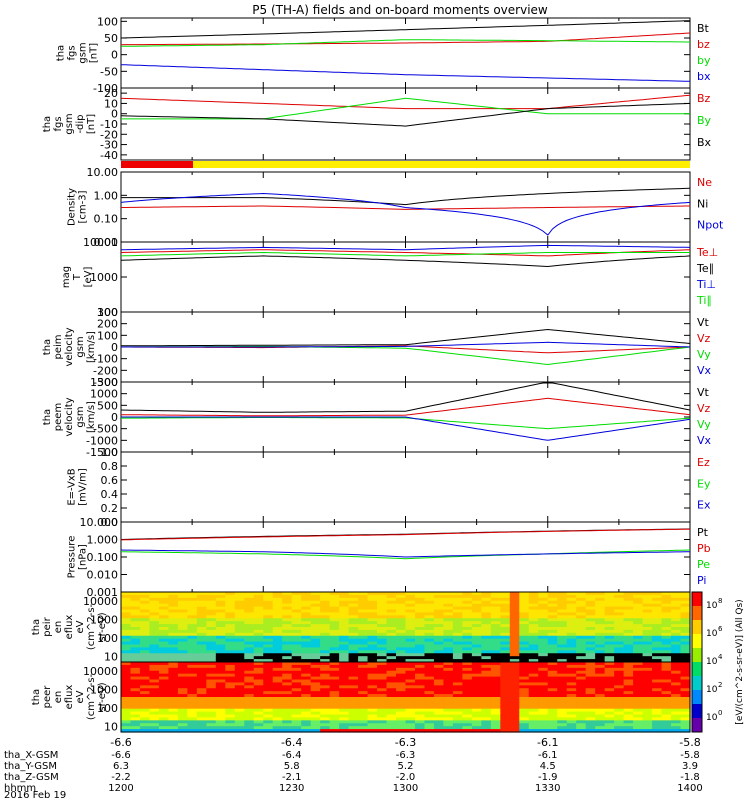 This screenshot has height=800, width=750. What do you see at coordinates (707, 252) in the screenshot?
I see `legend-entry: Te⊥` at bounding box center [707, 252].